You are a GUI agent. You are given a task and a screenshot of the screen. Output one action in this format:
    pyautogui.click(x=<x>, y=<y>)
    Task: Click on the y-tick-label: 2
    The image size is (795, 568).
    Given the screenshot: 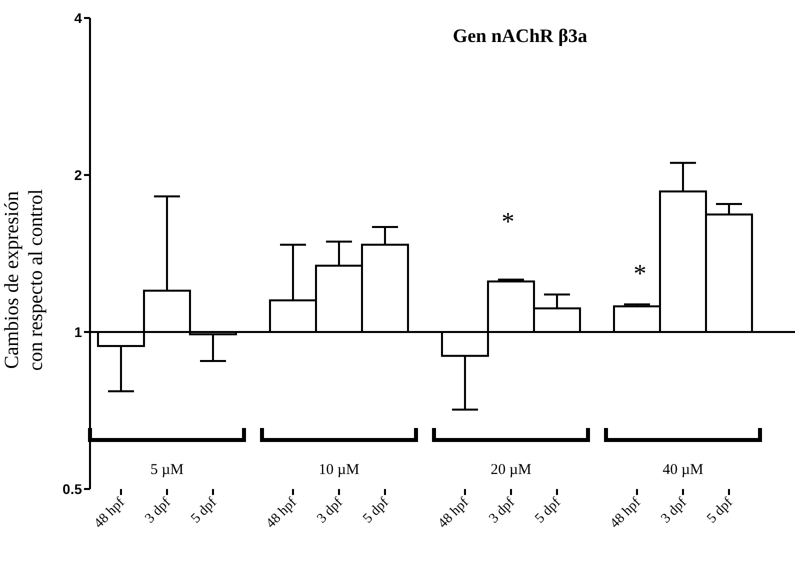 What is the action you would take?
    pyautogui.click(x=78, y=174)
    